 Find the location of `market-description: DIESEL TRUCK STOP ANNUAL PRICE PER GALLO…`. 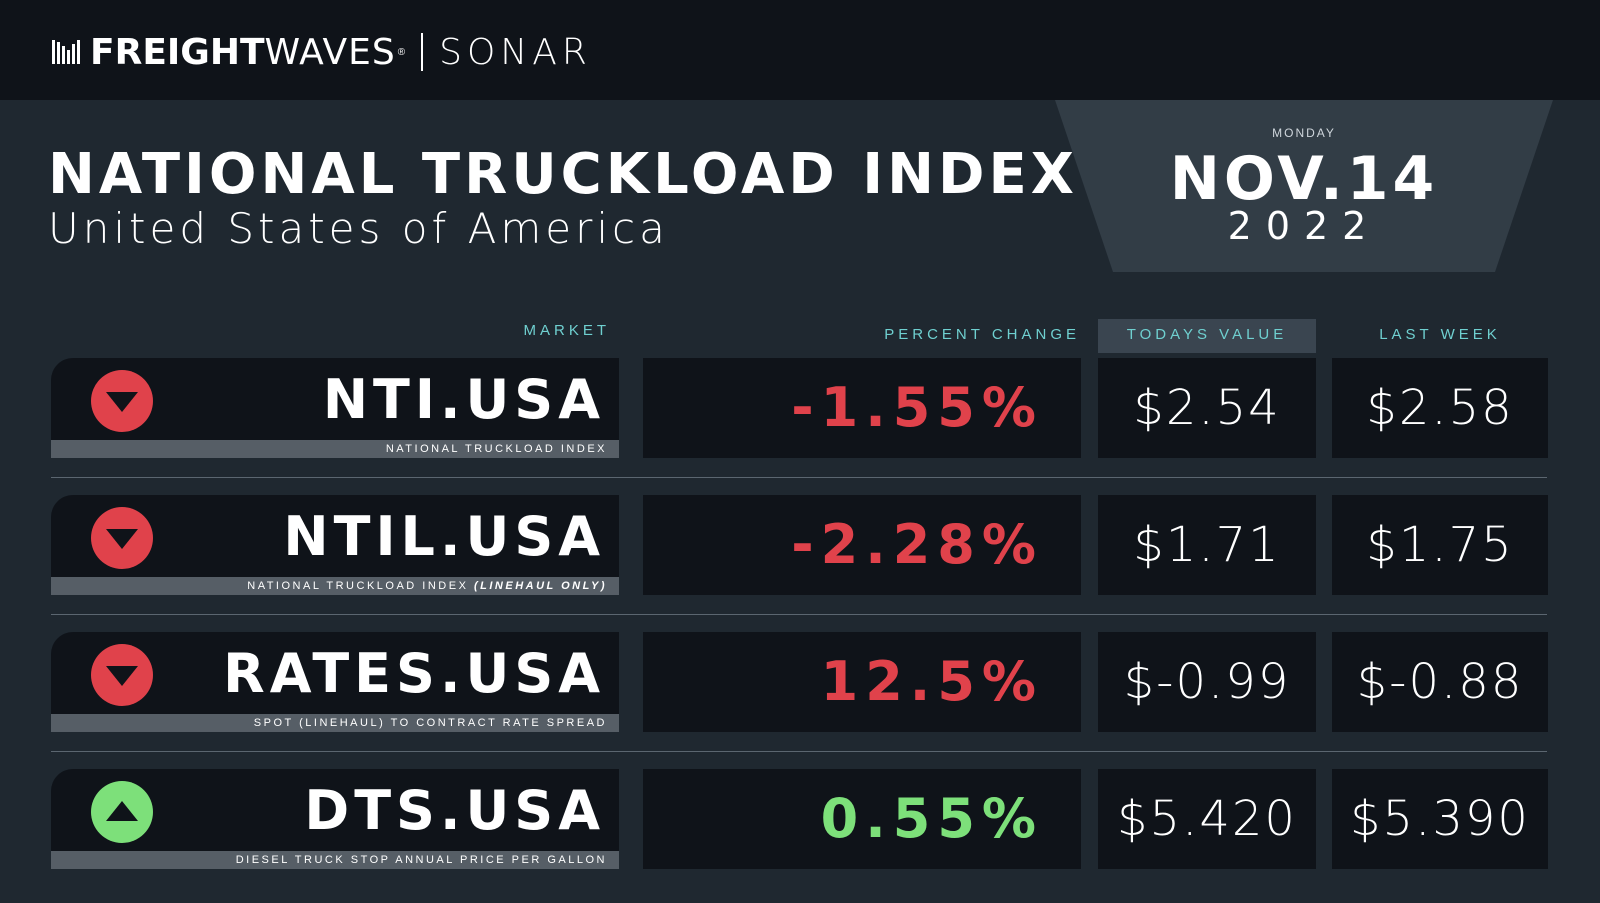

market-description: DIESEL TRUCK STOP ANNUAL PRICE PER GALLO… is located at coordinates (421, 860).